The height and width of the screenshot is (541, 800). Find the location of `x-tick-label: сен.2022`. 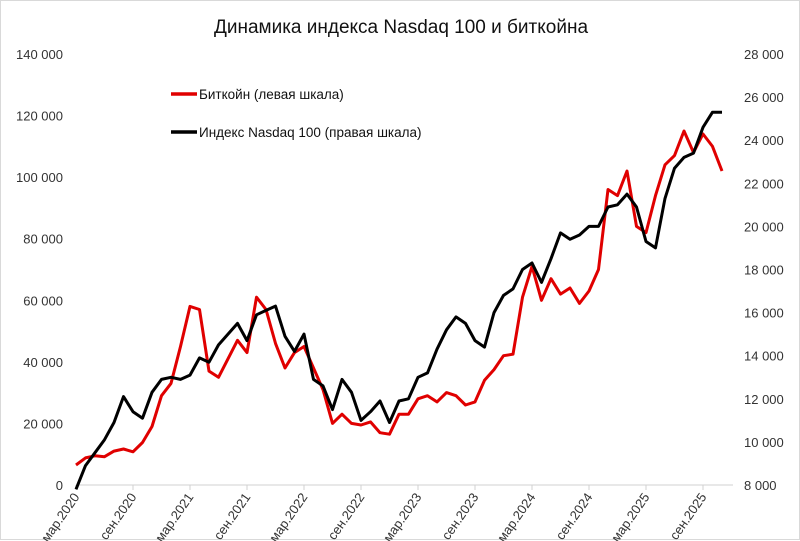

x-tick-label: сен.2022 is located at coordinates (346, 515).